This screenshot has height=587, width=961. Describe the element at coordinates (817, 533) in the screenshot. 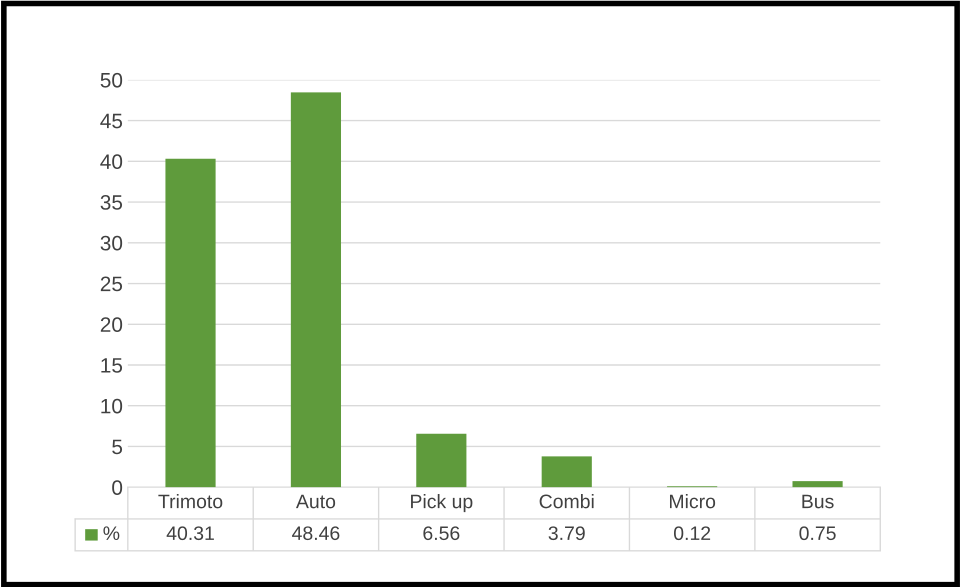

I see `data-label: 0.75` at that location.